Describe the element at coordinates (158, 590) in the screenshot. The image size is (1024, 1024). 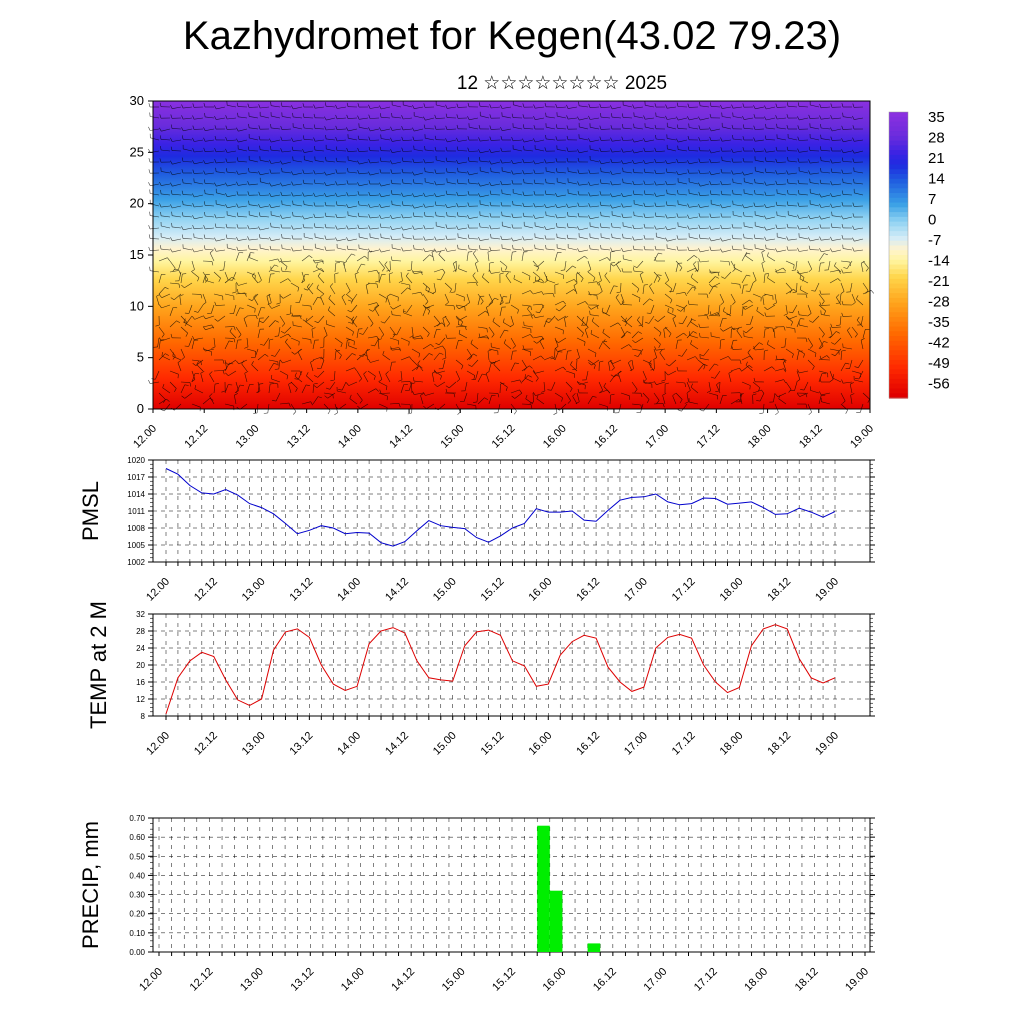
I see `pmsl-x-tick-label: 12.00` at that location.